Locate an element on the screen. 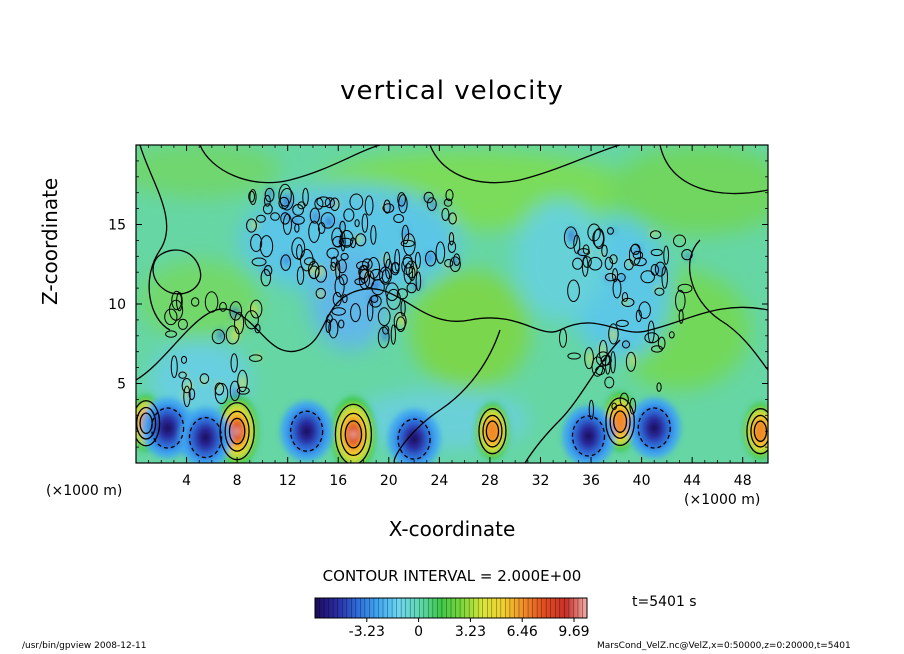 The image size is (904, 654). footer-program: /usr/bin/gpview 2008-12-11 is located at coordinates (84, 646).